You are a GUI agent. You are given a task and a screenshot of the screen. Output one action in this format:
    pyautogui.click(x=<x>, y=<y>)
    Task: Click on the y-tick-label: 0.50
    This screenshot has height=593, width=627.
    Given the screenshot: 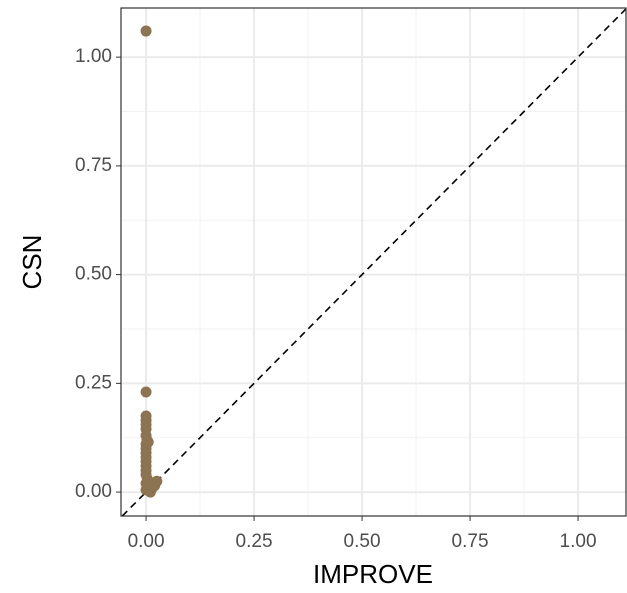 What is the action you would take?
    pyautogui.click(x=93, y=274)
    